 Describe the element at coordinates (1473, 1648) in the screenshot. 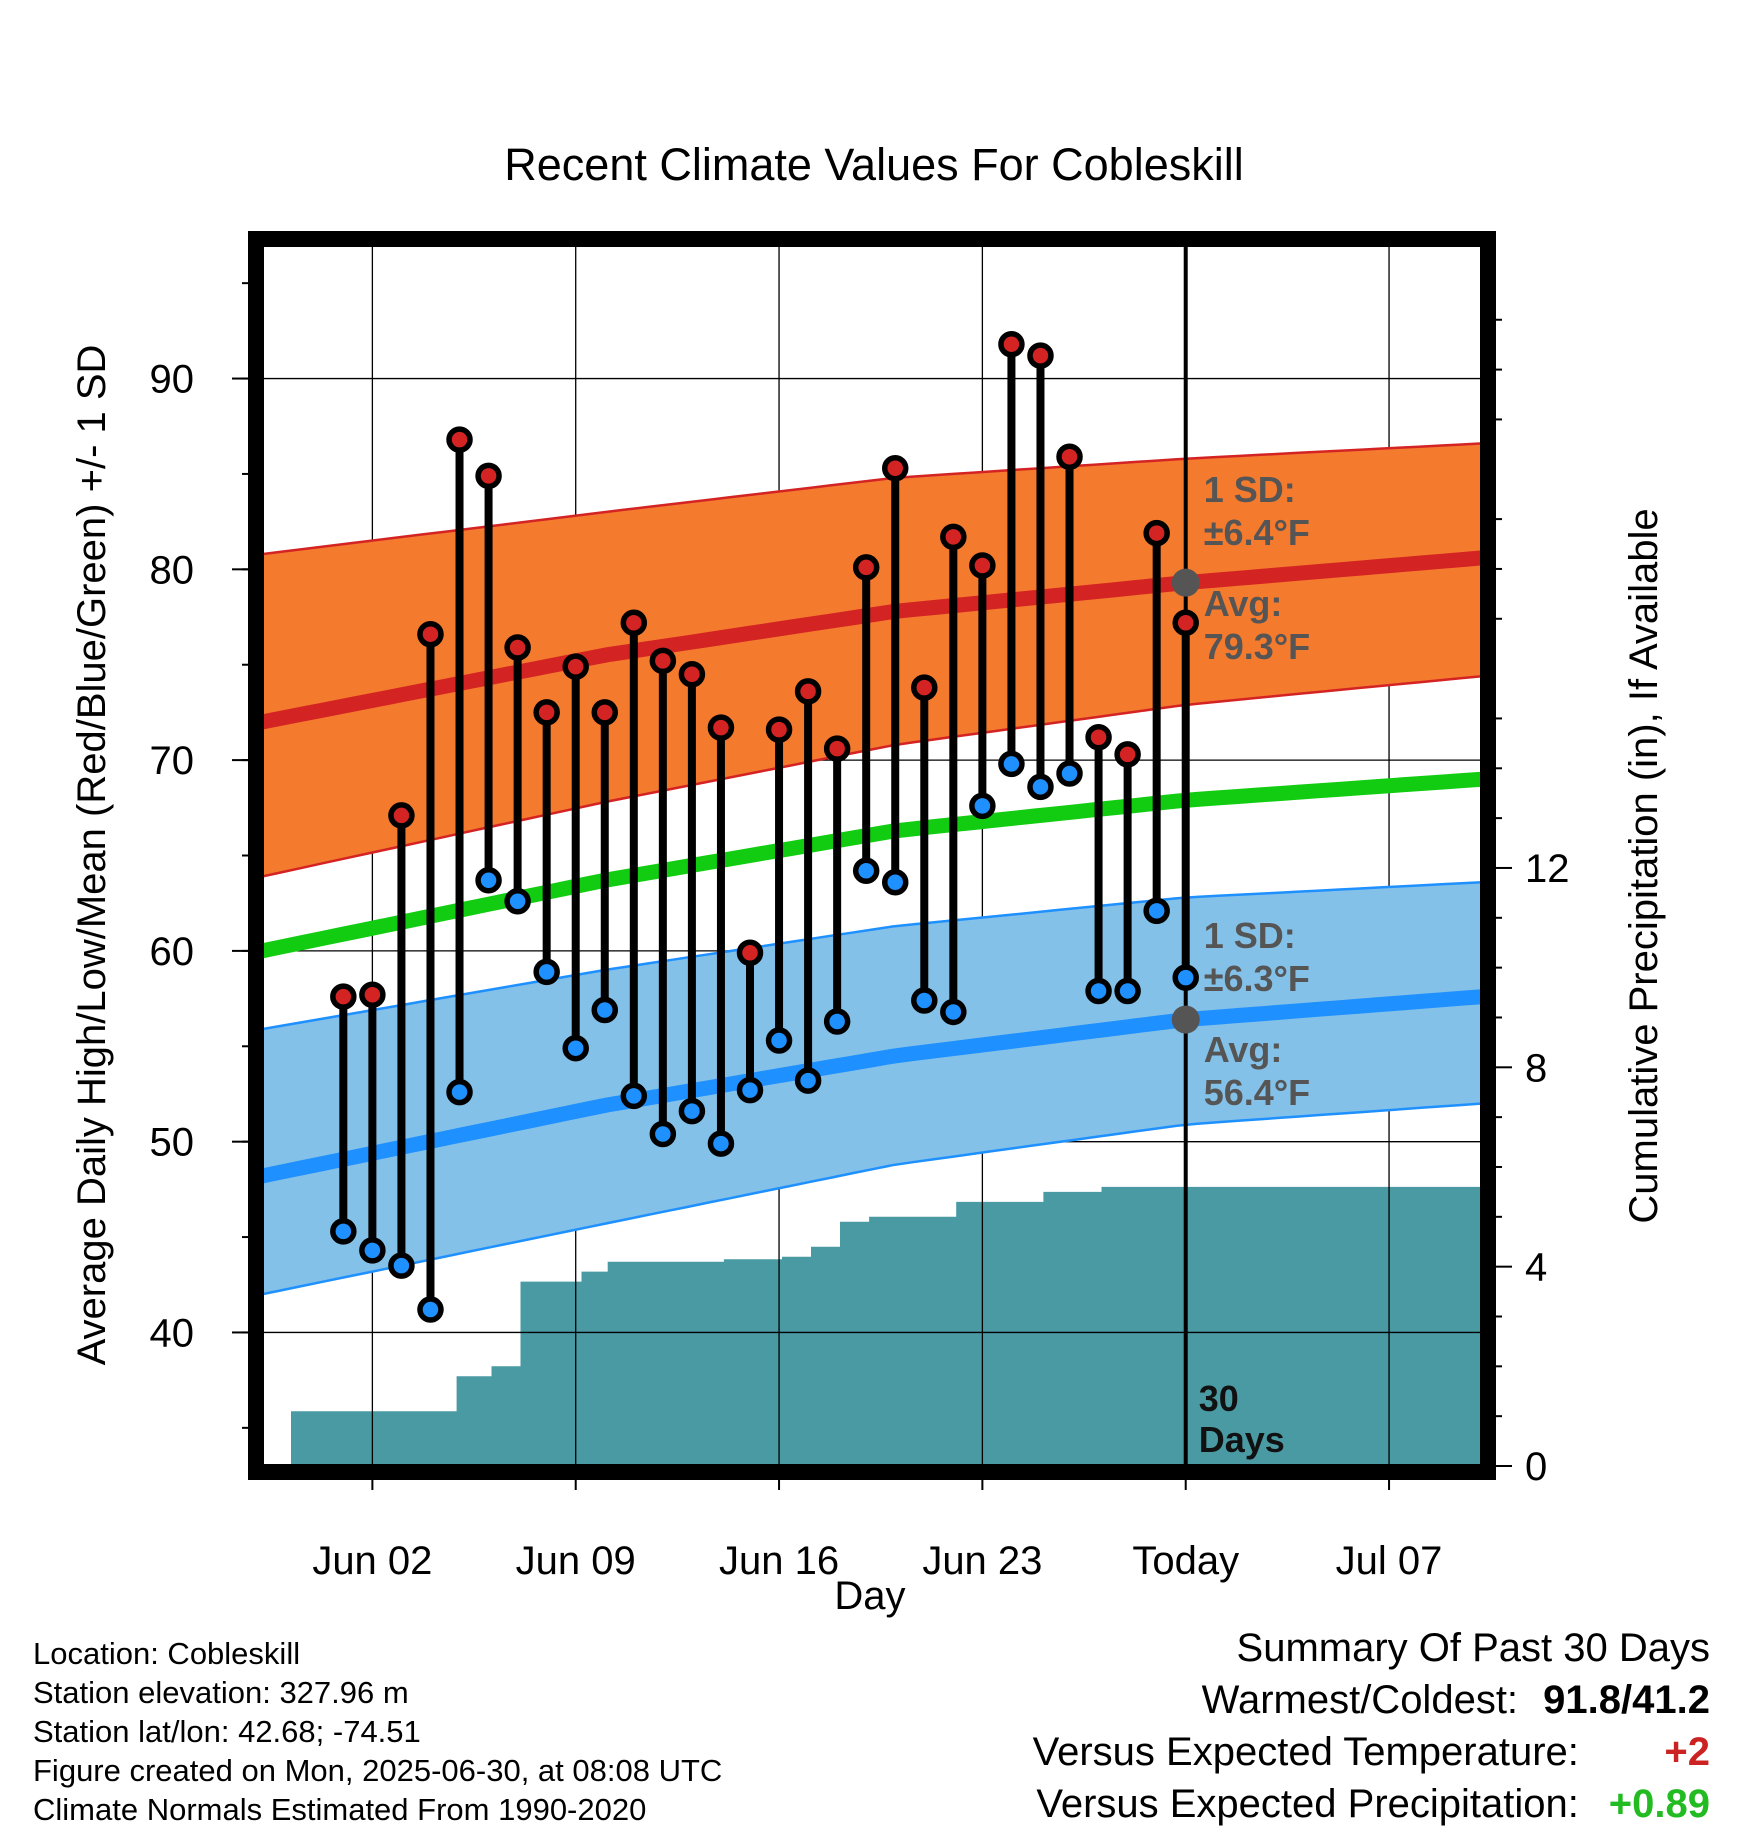

I see `summary-title: Summary Of Past 30 Days` at that location.